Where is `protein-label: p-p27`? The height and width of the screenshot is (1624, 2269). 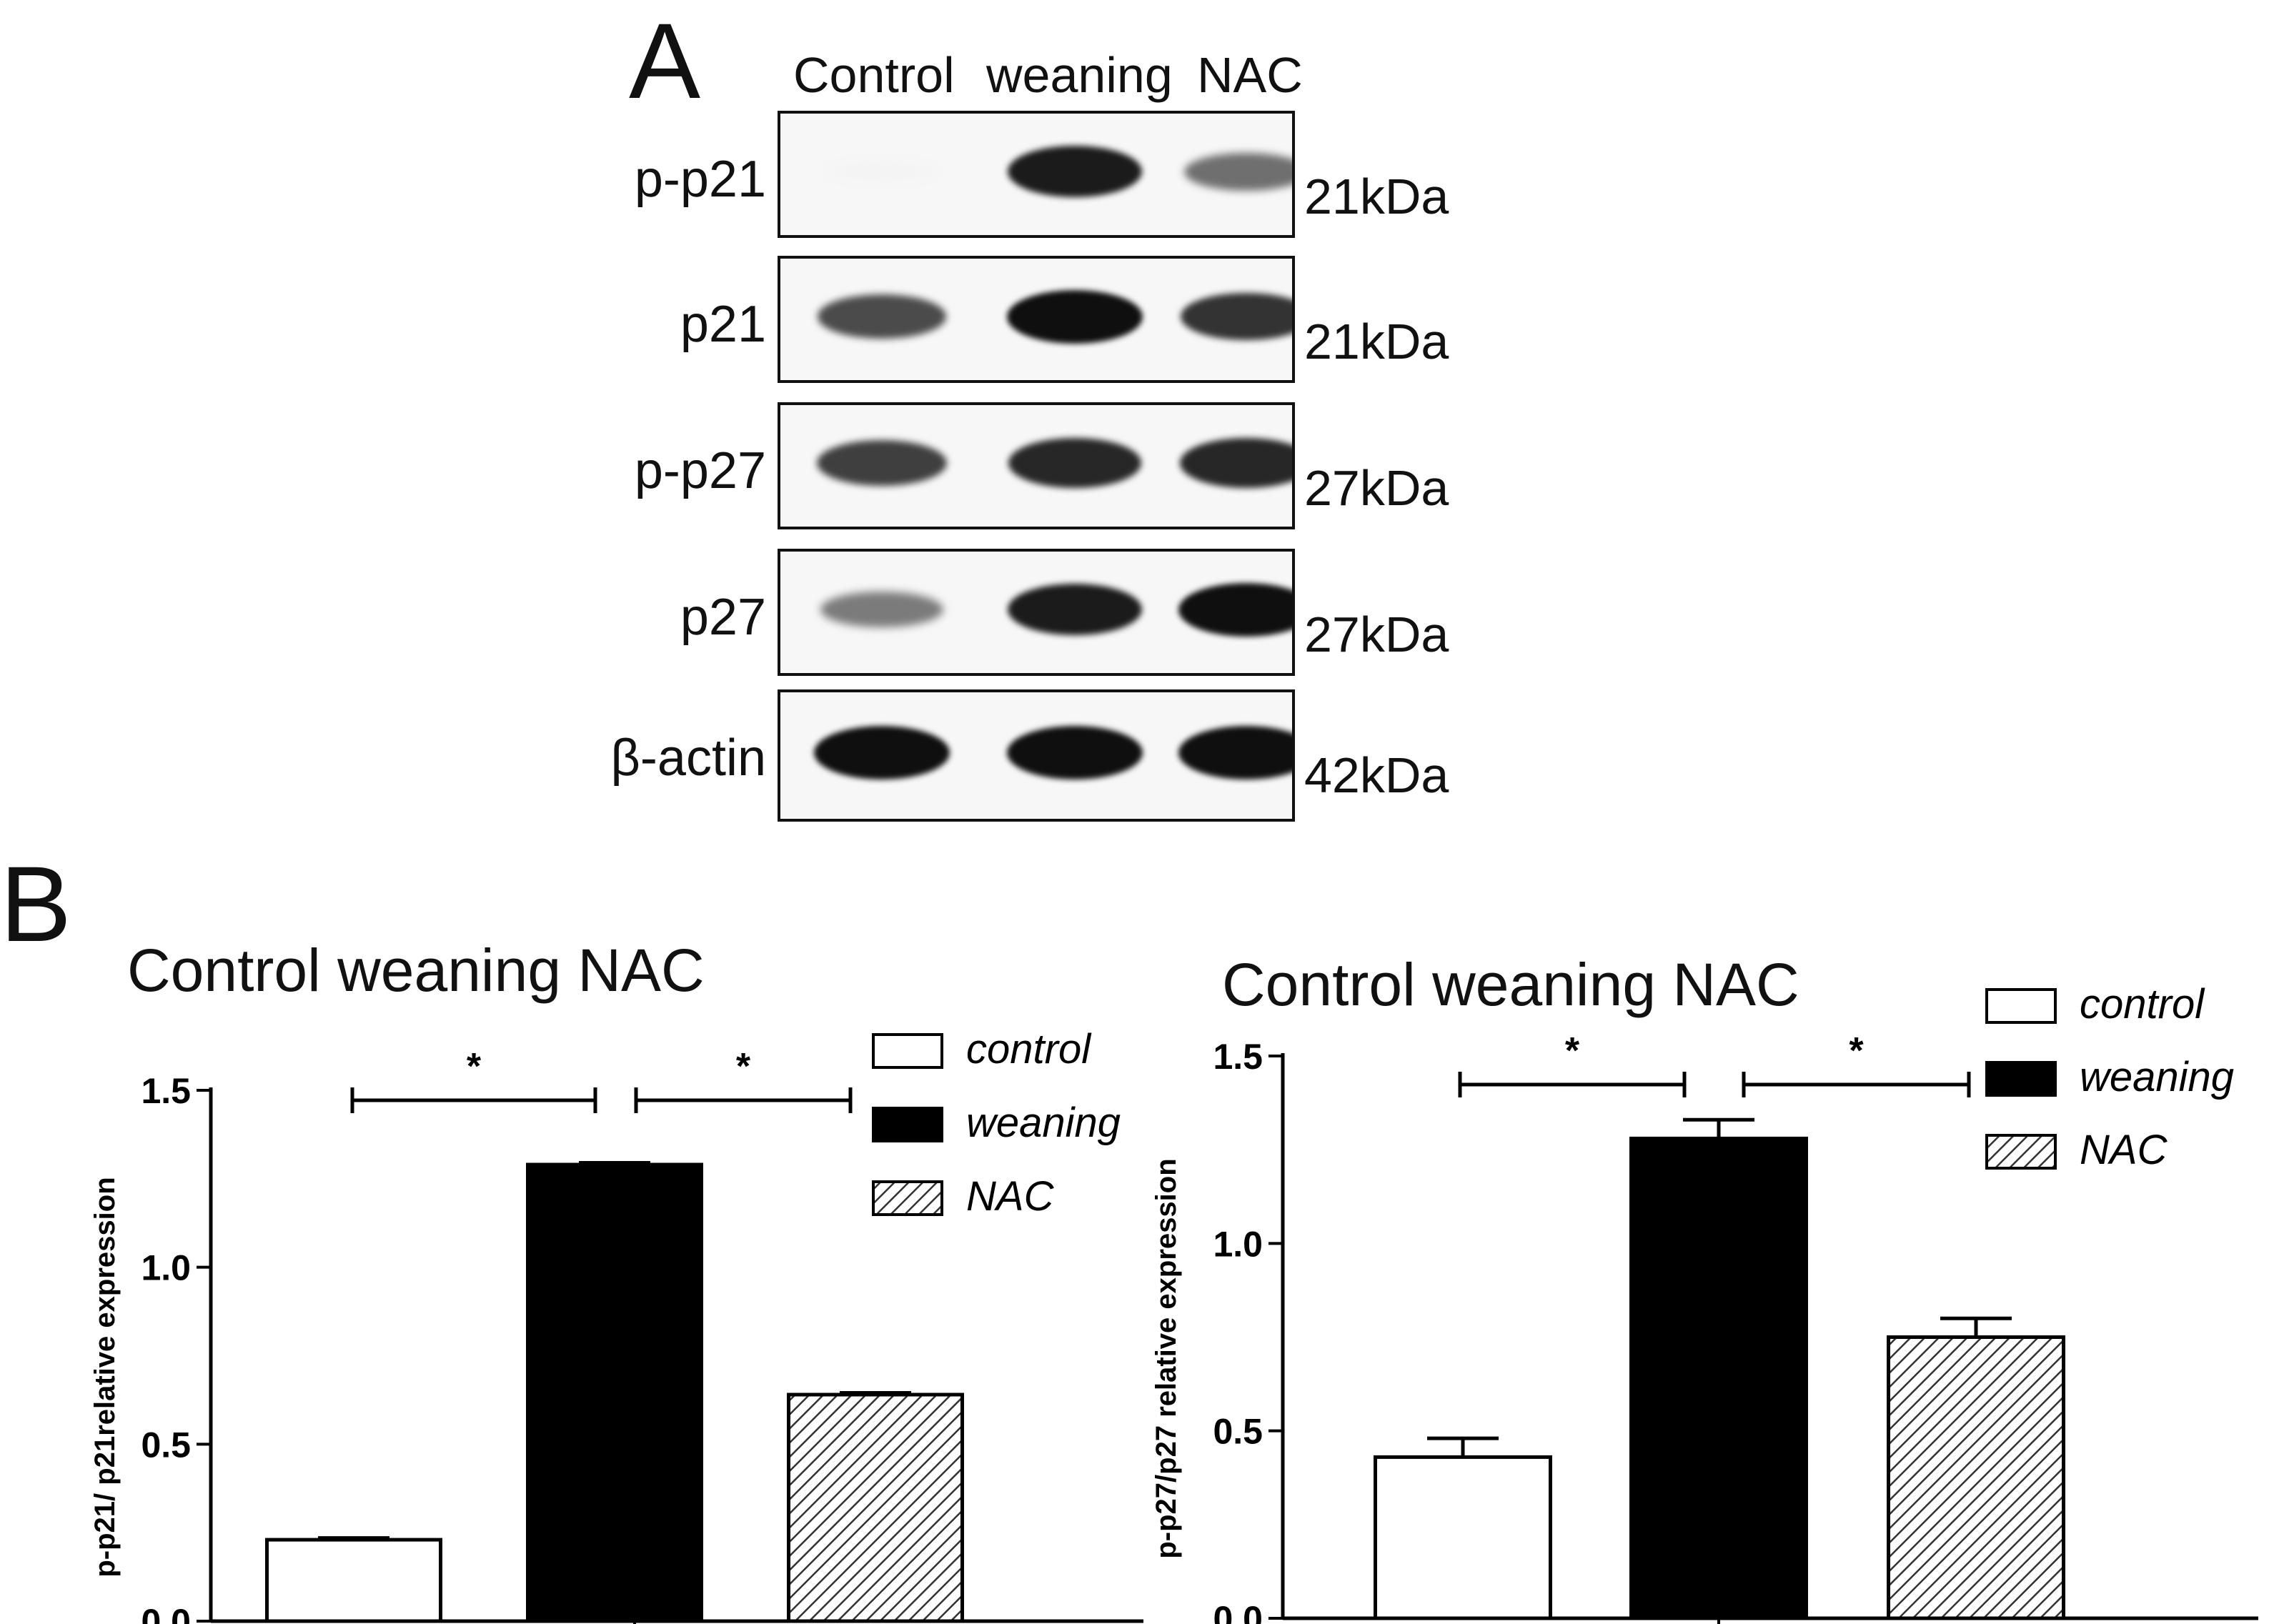 protein-label: p-p27 is located at coordinates (700, 470).